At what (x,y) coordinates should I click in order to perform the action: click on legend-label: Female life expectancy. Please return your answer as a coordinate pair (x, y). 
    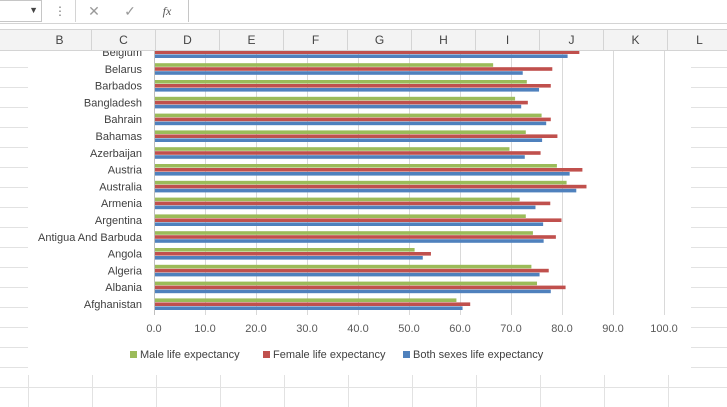
    Looking at the image, I should click on (329, 355).